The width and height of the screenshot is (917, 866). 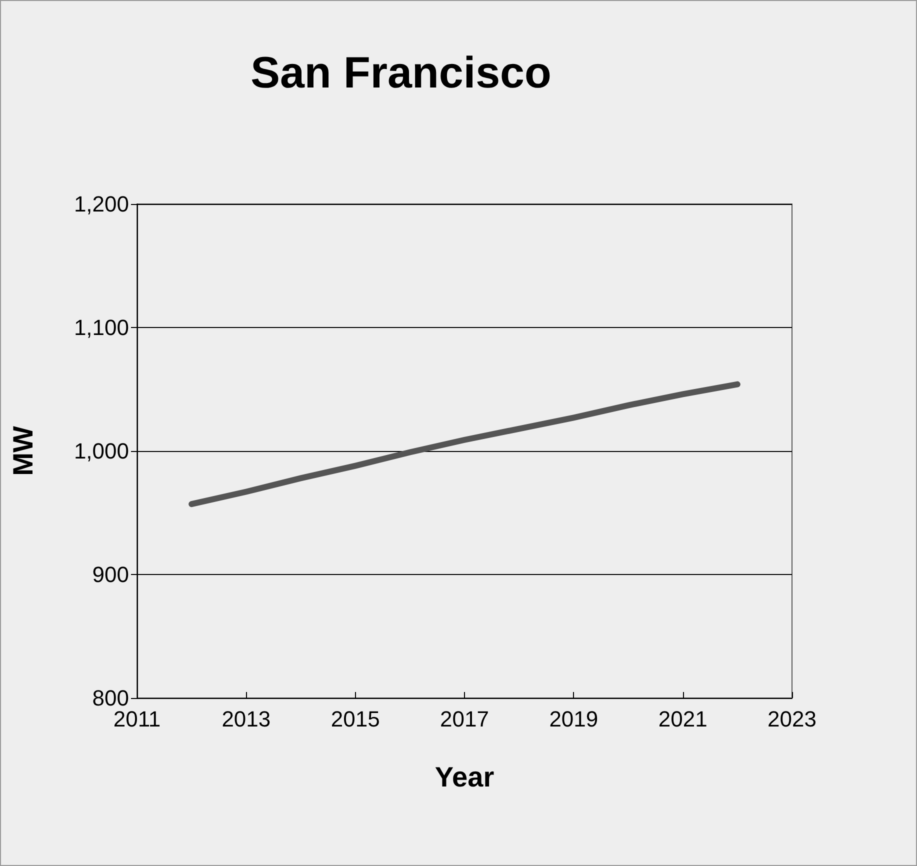 I want to click on x-tick-label: 2015, so click(x=355, y=719).